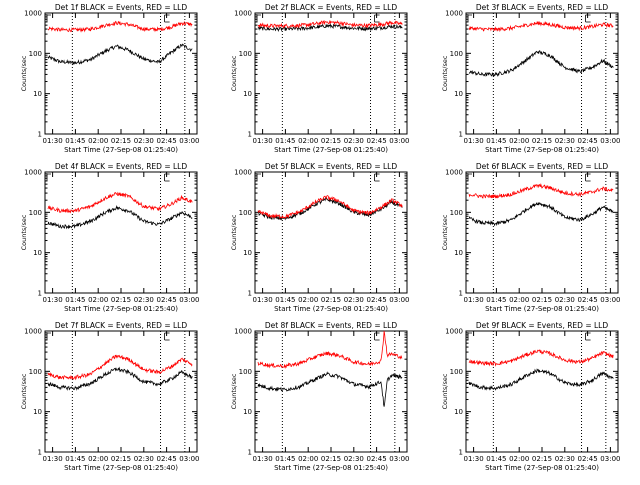 Image resolution: width=640 pixels, height=485 pixels. What do you see at coordinates (121, 325) in the screenshot?
I see `panel-title: Det 7f BLACK = Events, RED = LLD` at bounding box center [121, 325].